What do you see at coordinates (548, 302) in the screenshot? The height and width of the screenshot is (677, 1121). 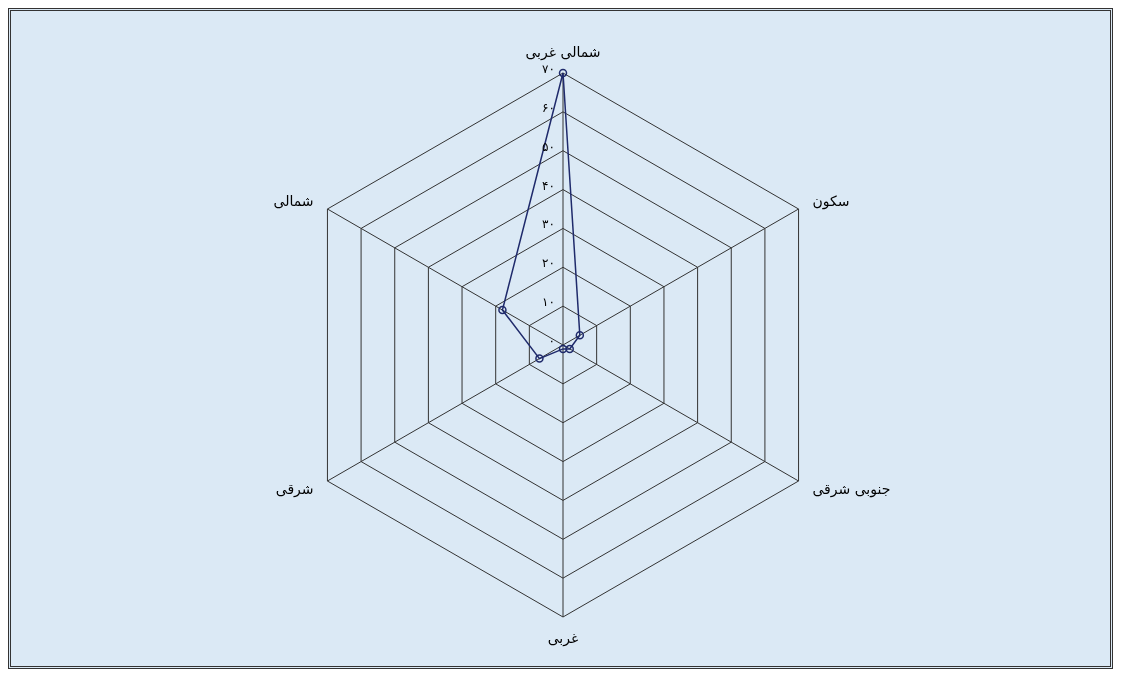 I see `y-tick-label: ۱۰` at bounding box center [548, 302].